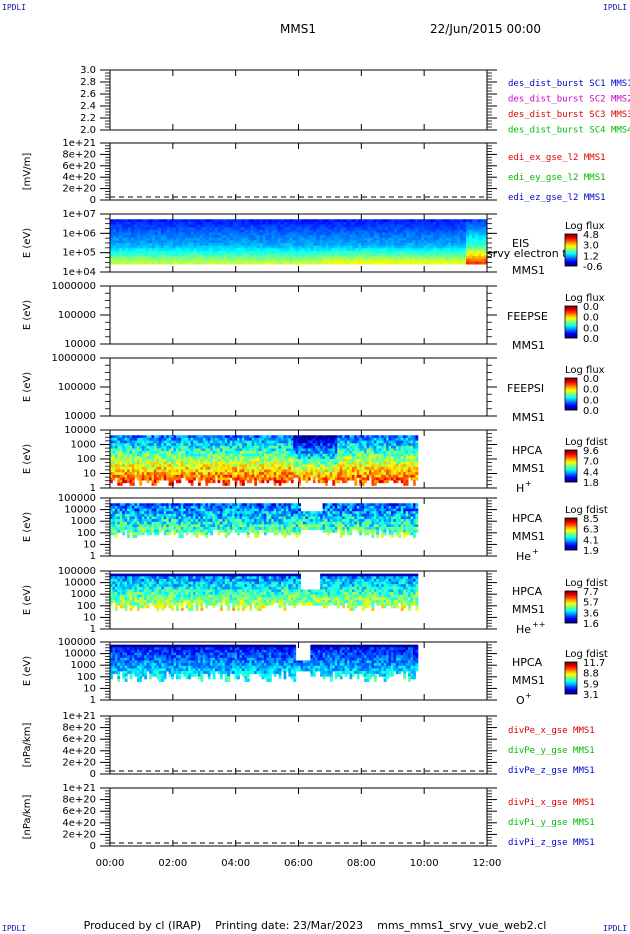 The height and width of the screenshot is (934, 630). Describe the element at coordinates (93, 200) in the screenshot. I see `y-tick-label: 0` at that location.